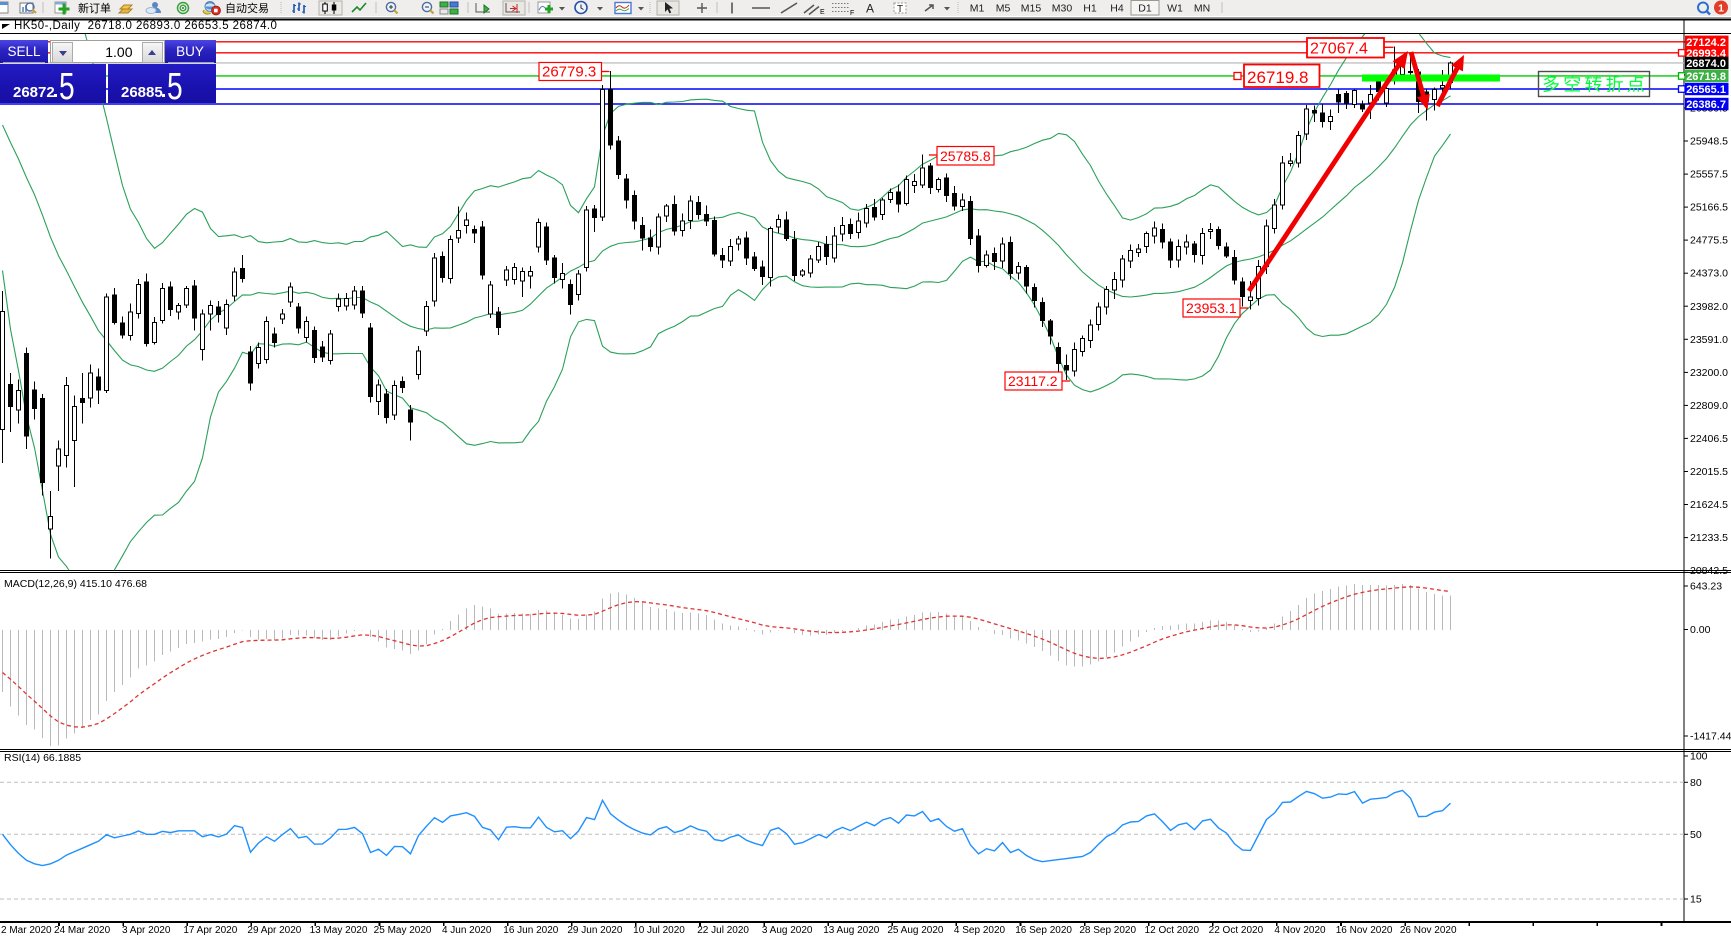 Image resolution: width=1731 pixels, height=936 pixels. I want to click on svg-text: 80, so click(1696, 783).